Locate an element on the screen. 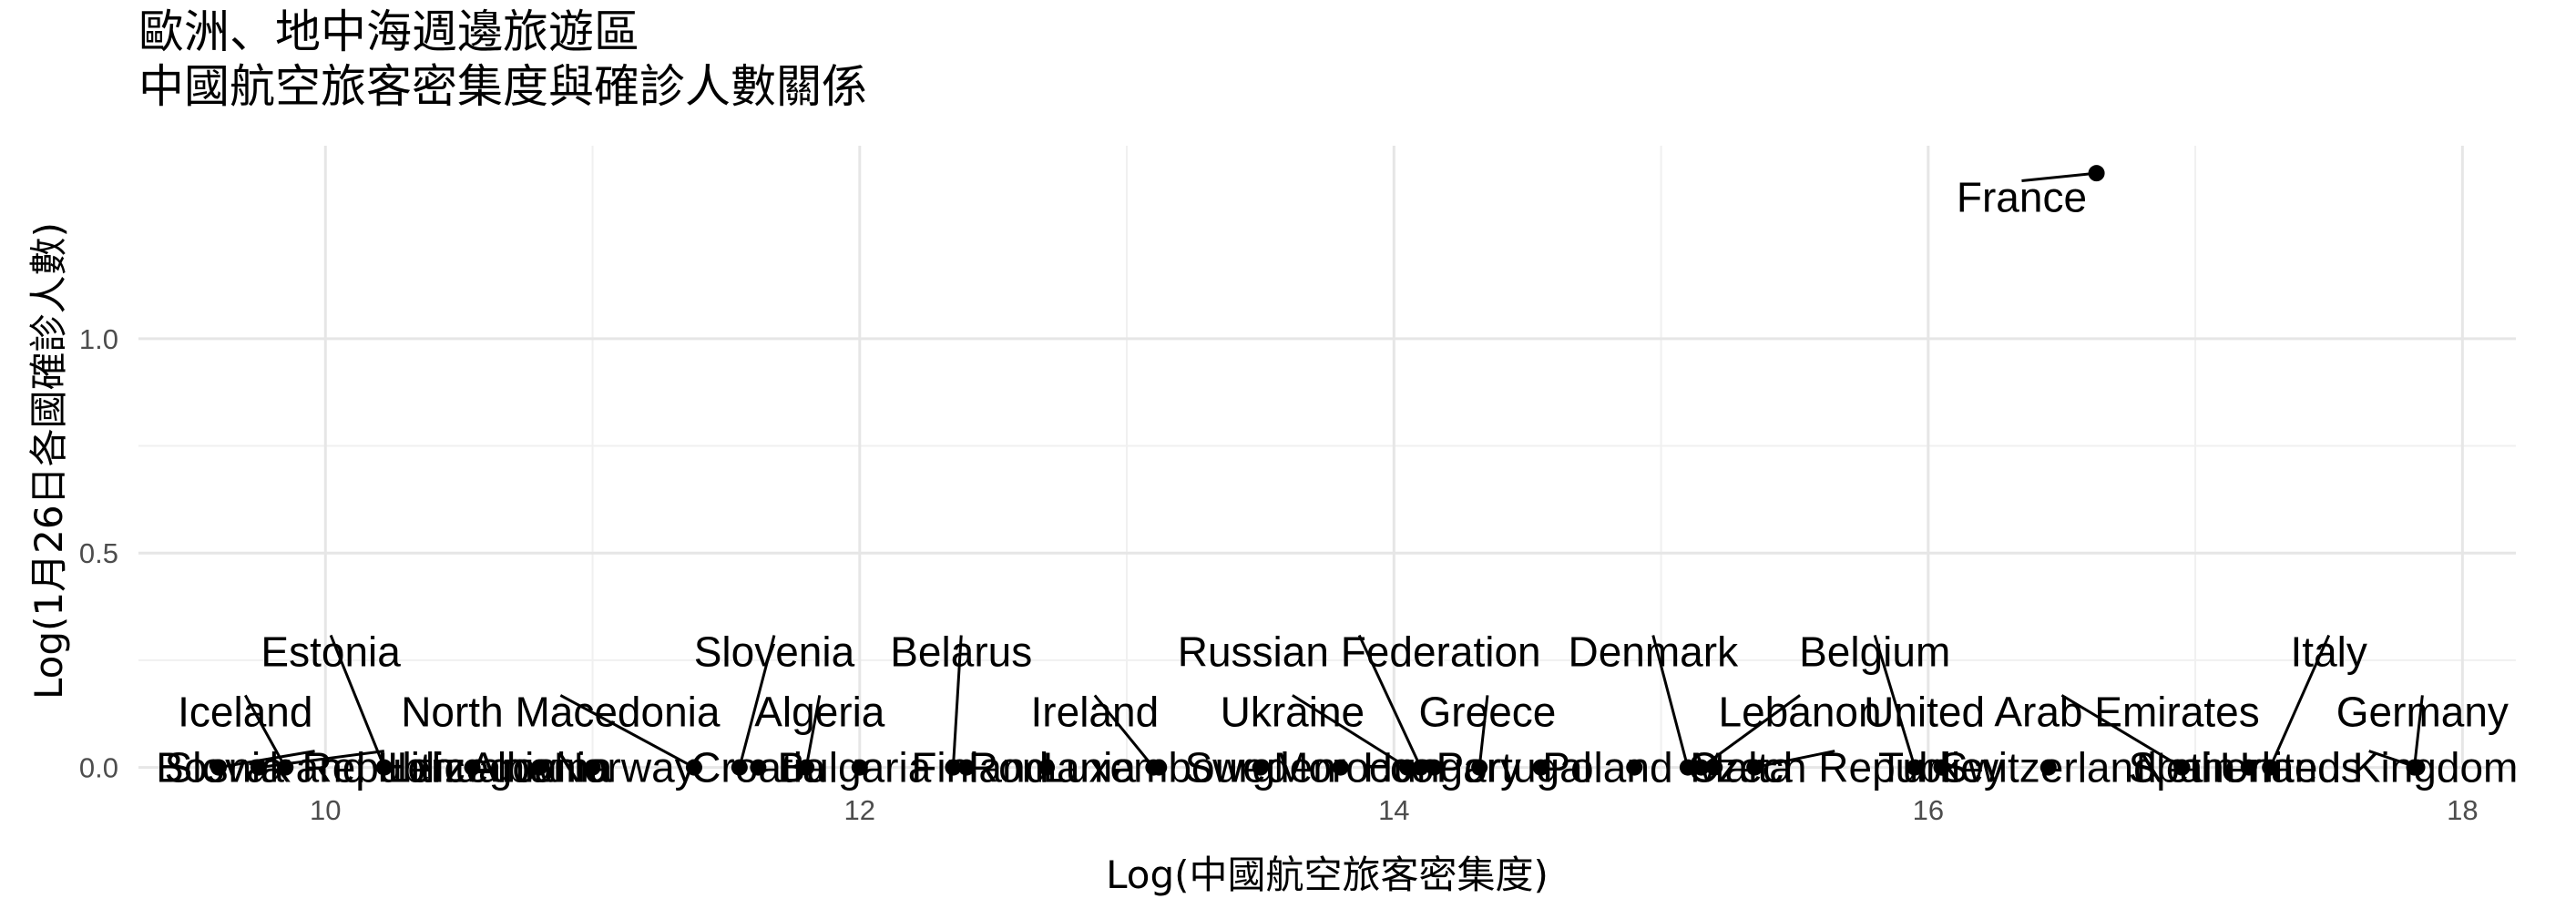 Image resolution: width=2576 pixels, height=919 pixels. x-tick-label: 16 is located at coordinates (1928, 810).